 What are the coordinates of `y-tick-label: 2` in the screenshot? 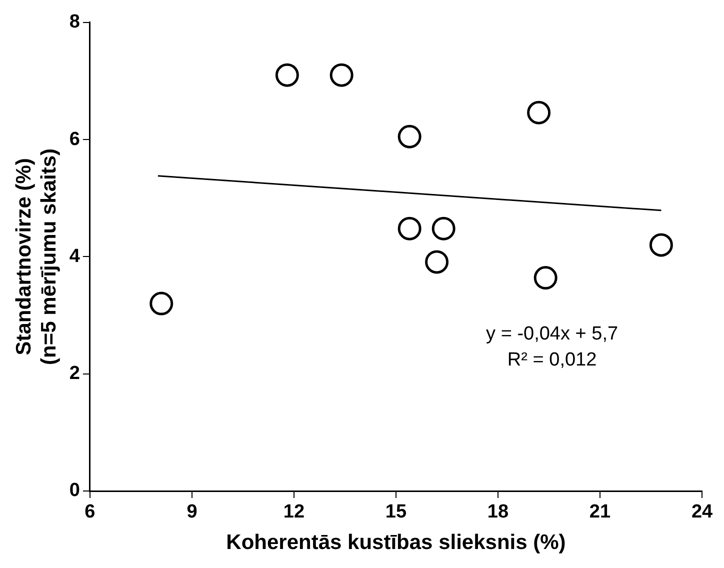 It's located at (74, 373).